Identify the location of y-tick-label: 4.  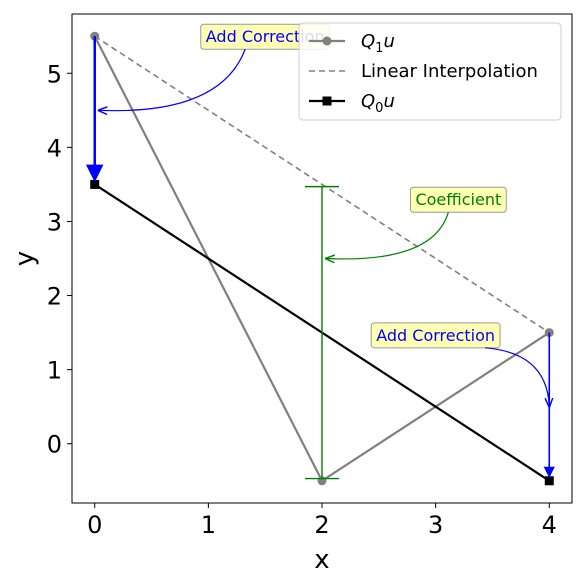
(54, 148).